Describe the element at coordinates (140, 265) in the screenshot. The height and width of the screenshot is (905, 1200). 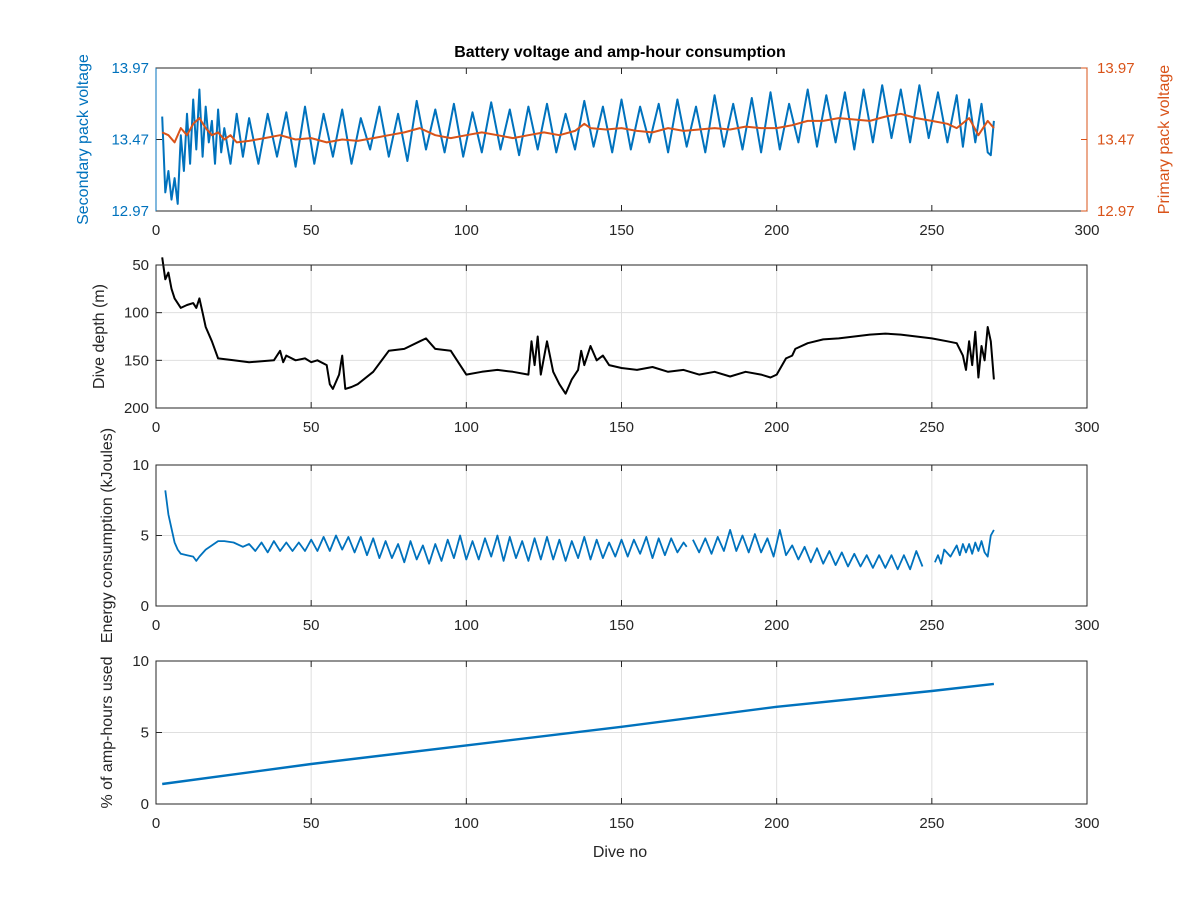
I see `y-tick-label: 50` at that location.